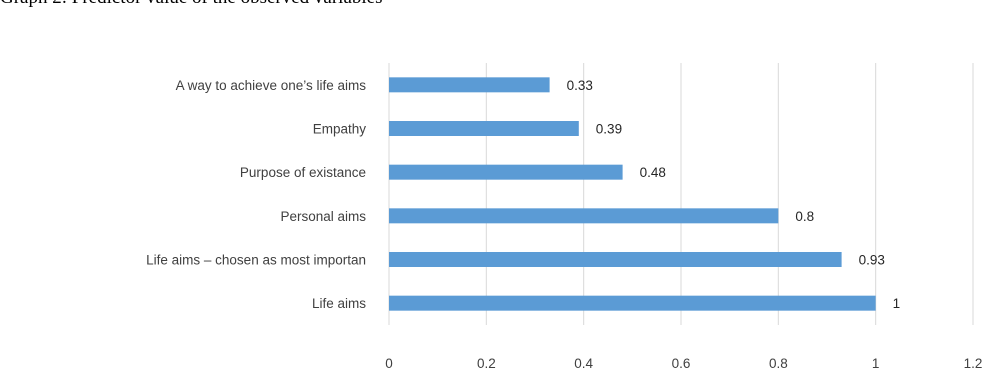  What do you see at coordinates (804, 216) in the screenshot?
I see `data-label: 0.8` at bounding box center [804, 216].